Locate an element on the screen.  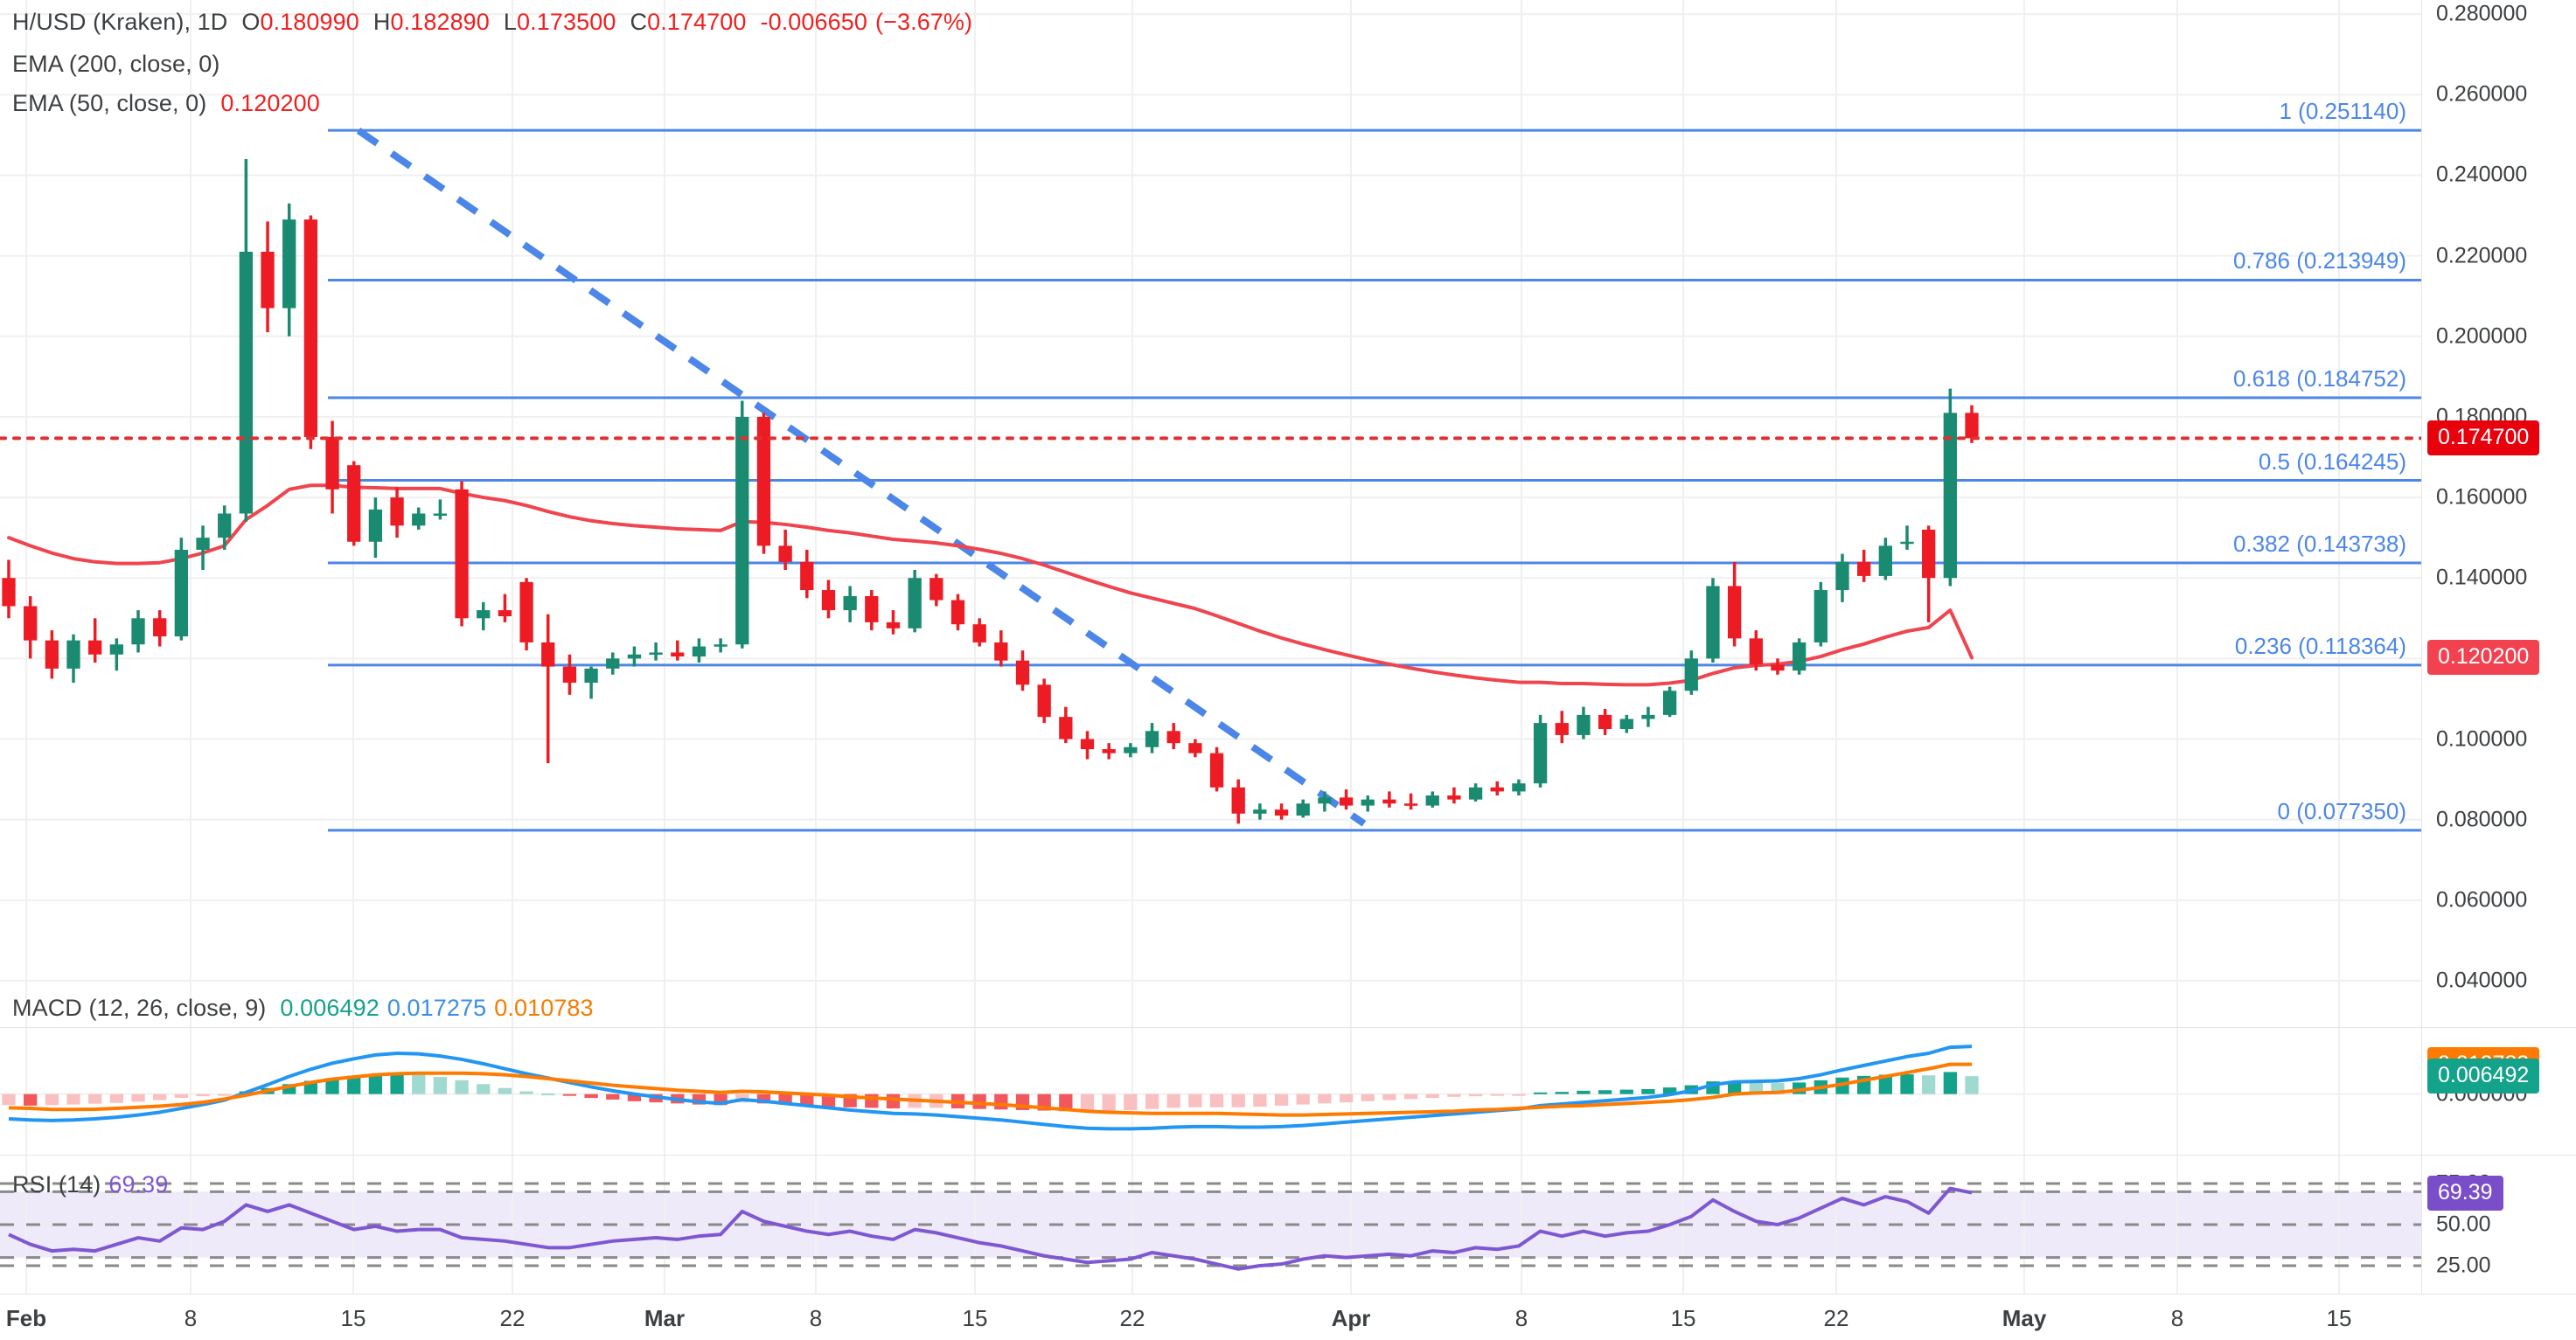
macd-hist-badge: 0.006492 is located at coordinates (2483, 1076).